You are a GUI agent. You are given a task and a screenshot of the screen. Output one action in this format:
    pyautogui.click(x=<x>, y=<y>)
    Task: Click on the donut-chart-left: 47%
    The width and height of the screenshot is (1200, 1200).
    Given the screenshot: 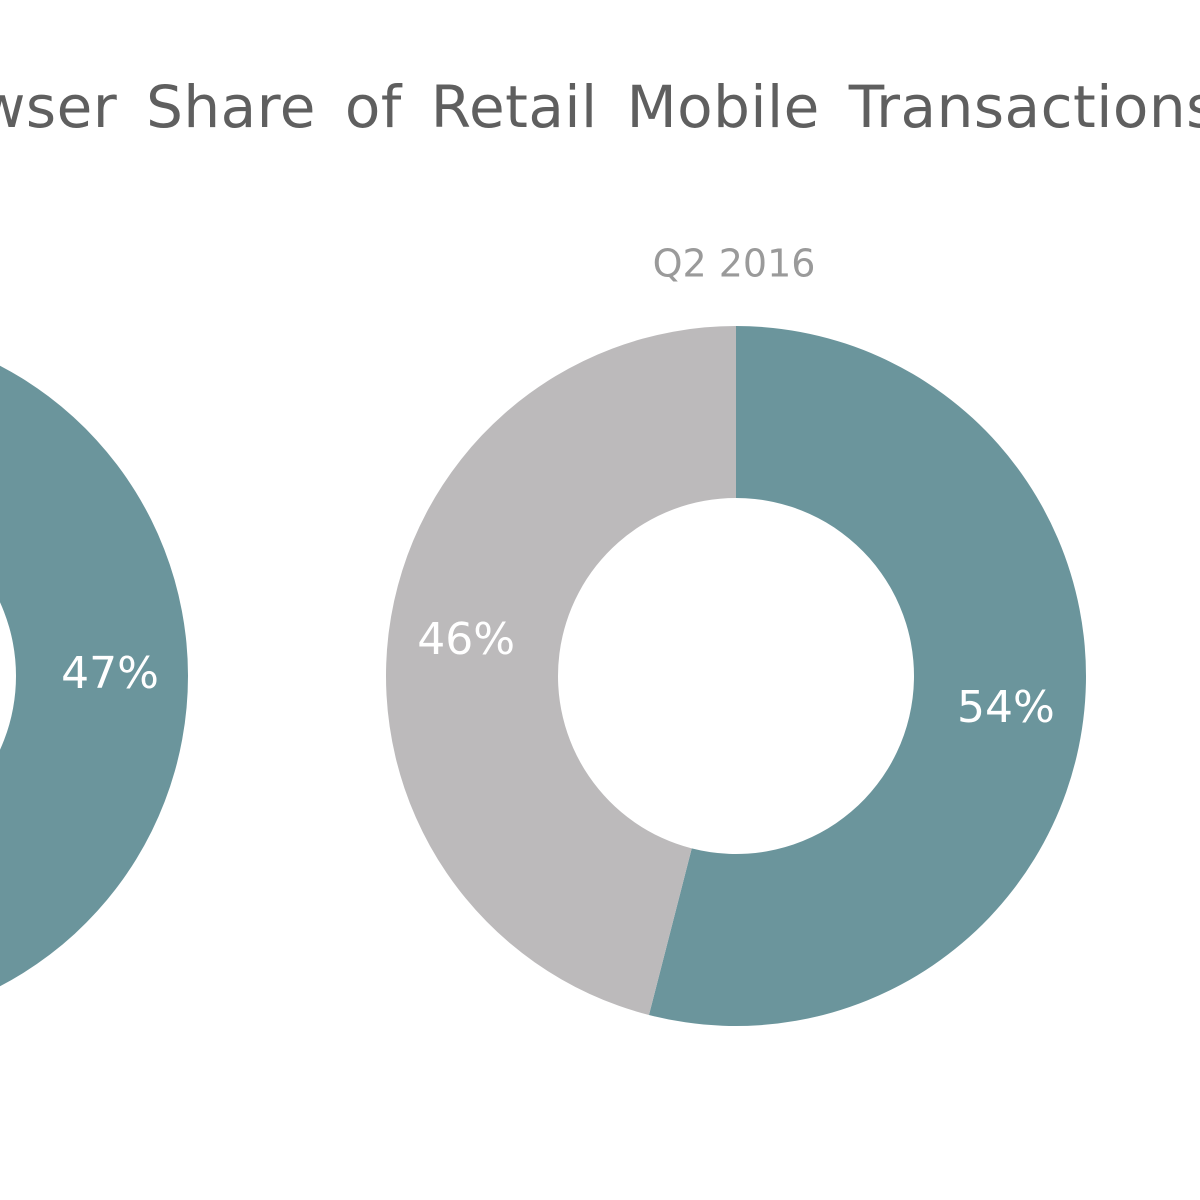 What is the action you would take?
    pyautogui.click(x=94, y=676)
    